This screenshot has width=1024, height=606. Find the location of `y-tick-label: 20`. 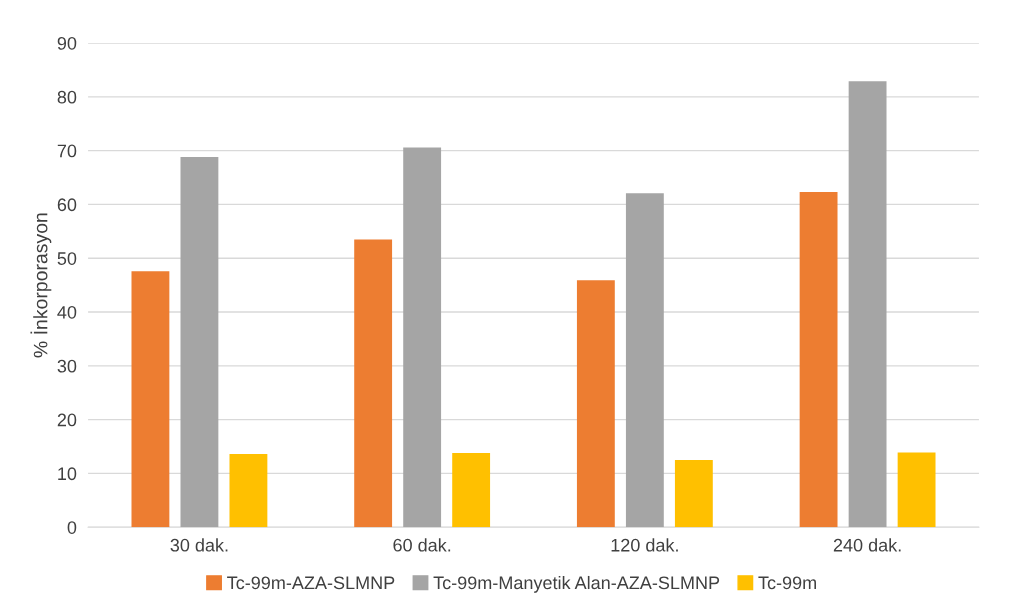

y-tick-label: 20 is located at coordinates (67, 420).